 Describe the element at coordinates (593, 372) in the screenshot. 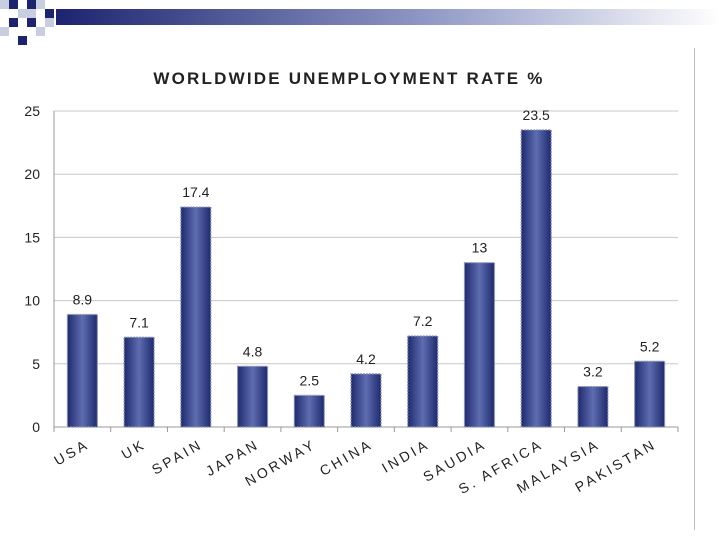

I see `data-label: 3.2` at that location.